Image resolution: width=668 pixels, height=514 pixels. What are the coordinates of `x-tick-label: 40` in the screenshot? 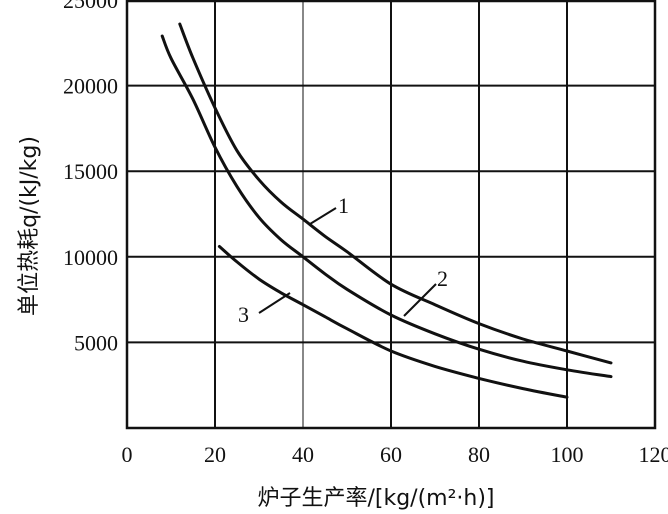 It's located at (303, 454).